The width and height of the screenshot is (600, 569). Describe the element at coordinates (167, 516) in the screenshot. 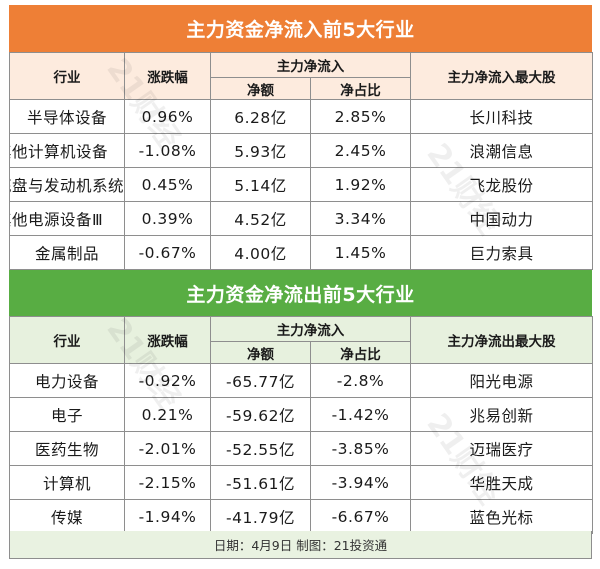

I see `change-cell: -1.94%` at that location.